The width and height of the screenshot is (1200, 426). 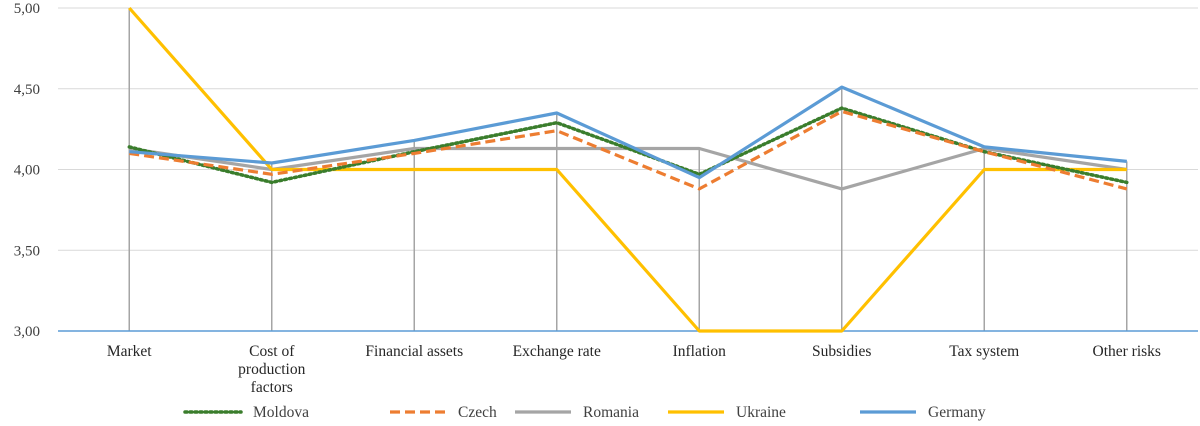 What do you see at coordinates (477, 412) in the screenshot?
I see `legend-label: Czech` at bounding box center [477, 412].